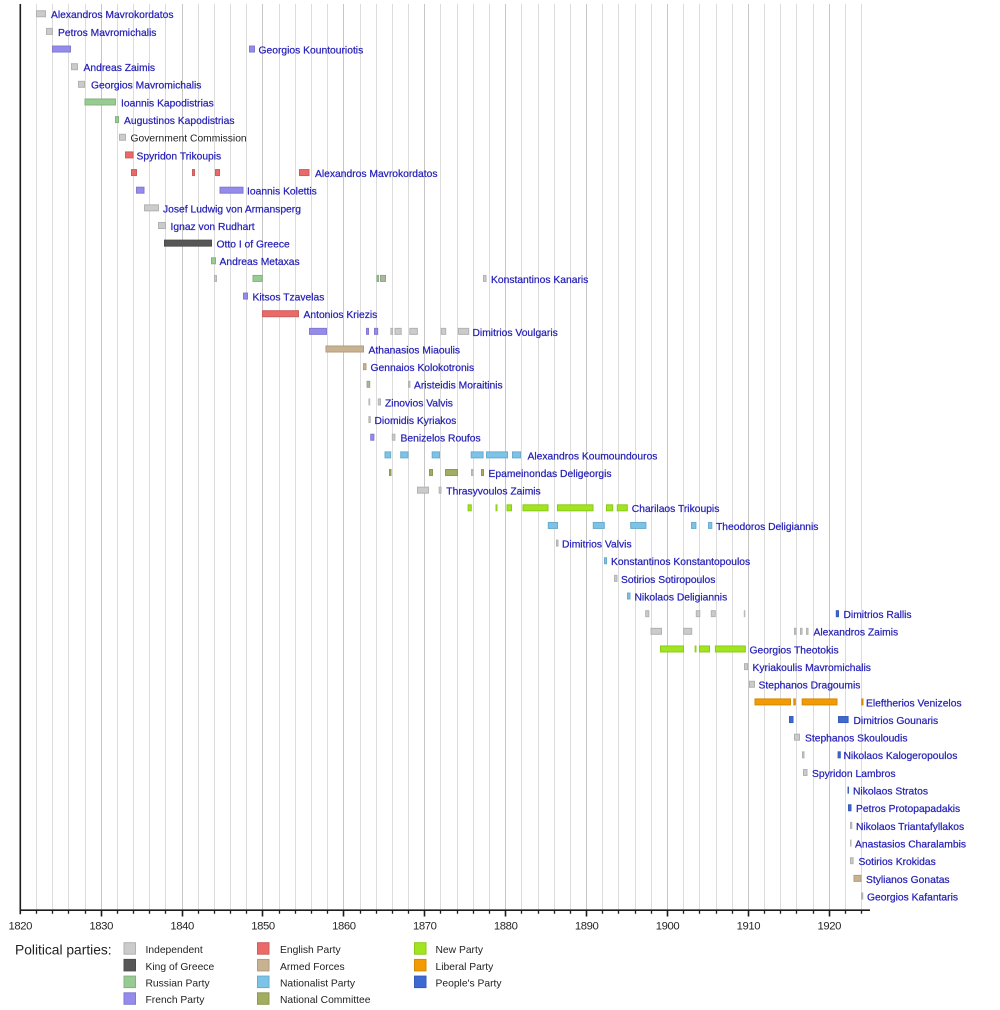 This screenshot has width=1000, height=1010. I want to click on svg-text: Konstantinos Kanaris, so click(539, 280).